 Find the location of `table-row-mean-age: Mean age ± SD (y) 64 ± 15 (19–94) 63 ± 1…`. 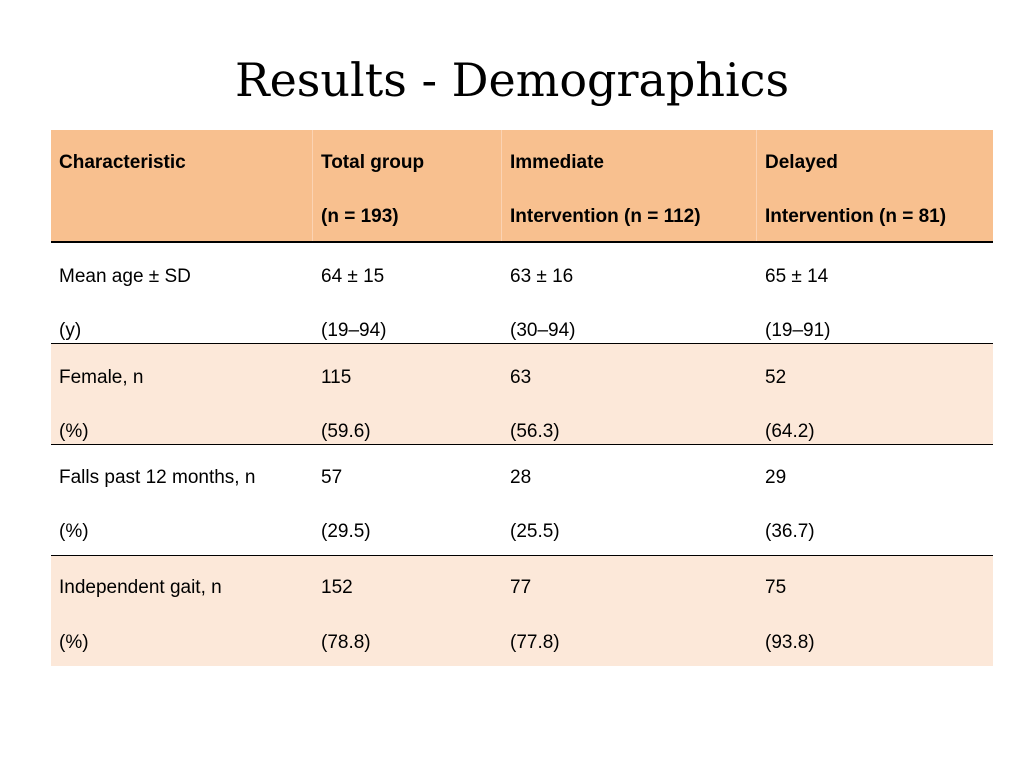

table-row-mean-age: Mean age ± SD (y) 64 ± 15 (19–94) 63 ± 1… is located at coordinates (522, 293).